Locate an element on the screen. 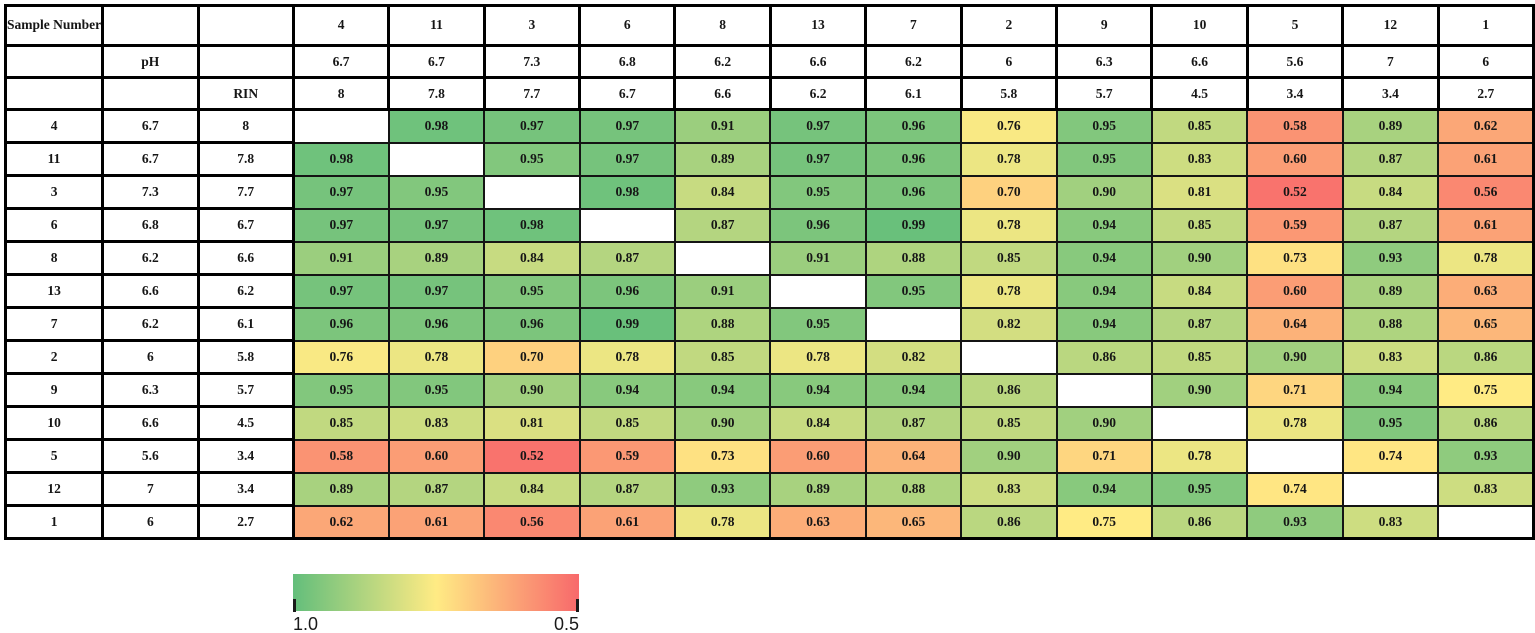  row-rin-value: 7.8 is located at coordinates (245, 159).